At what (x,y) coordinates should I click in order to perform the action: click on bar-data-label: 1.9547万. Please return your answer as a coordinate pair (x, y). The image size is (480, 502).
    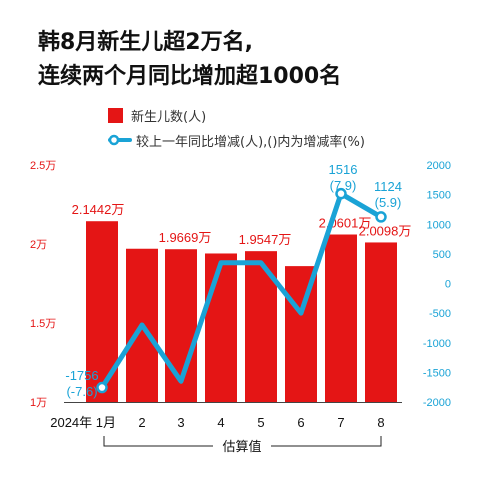
    Looking at the image, I should click on (265, 239).